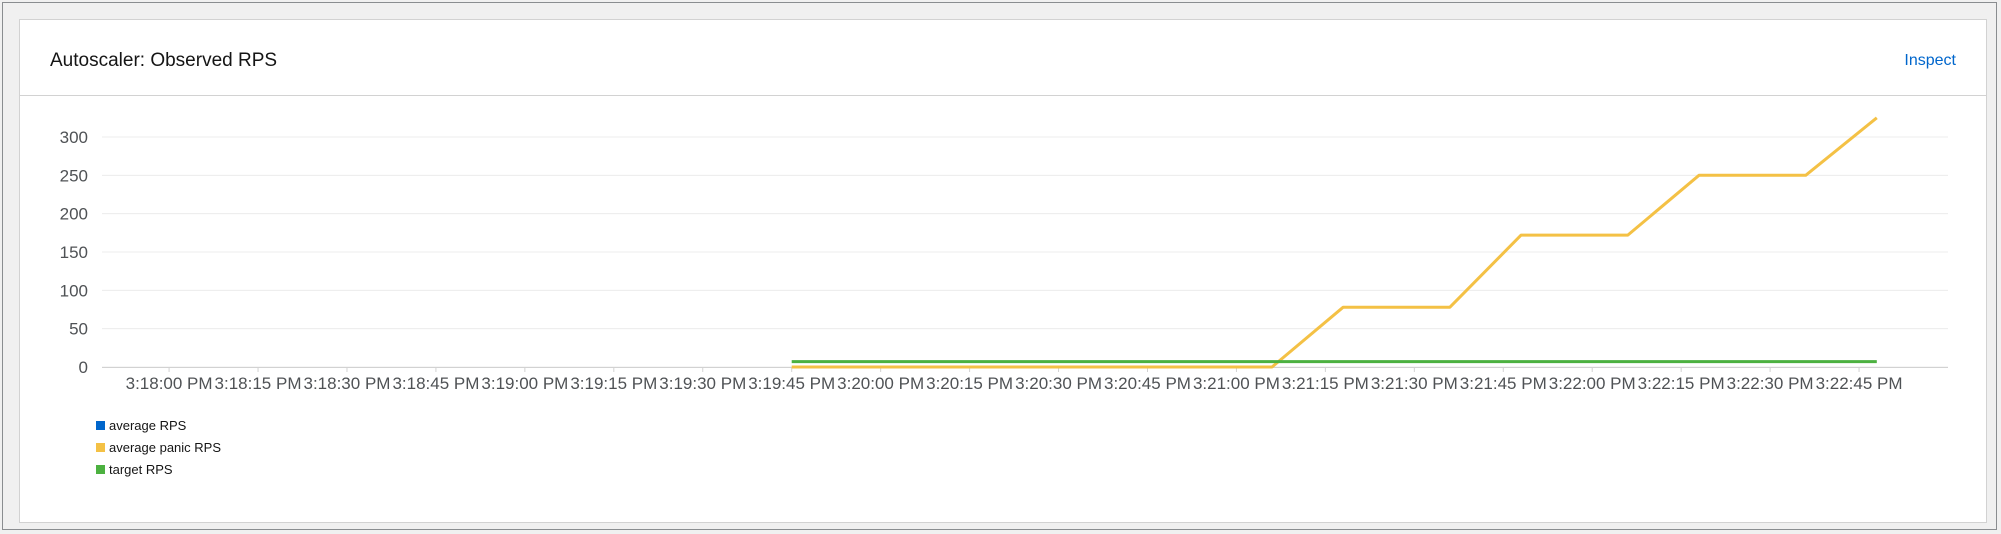 The width and height of the screenshot is (2001, 534). What do you see at coordinates (258, 383) in the screenshot?
I see `x-tick-label: 3:18:15 PM` at bounding box center [258, 383].